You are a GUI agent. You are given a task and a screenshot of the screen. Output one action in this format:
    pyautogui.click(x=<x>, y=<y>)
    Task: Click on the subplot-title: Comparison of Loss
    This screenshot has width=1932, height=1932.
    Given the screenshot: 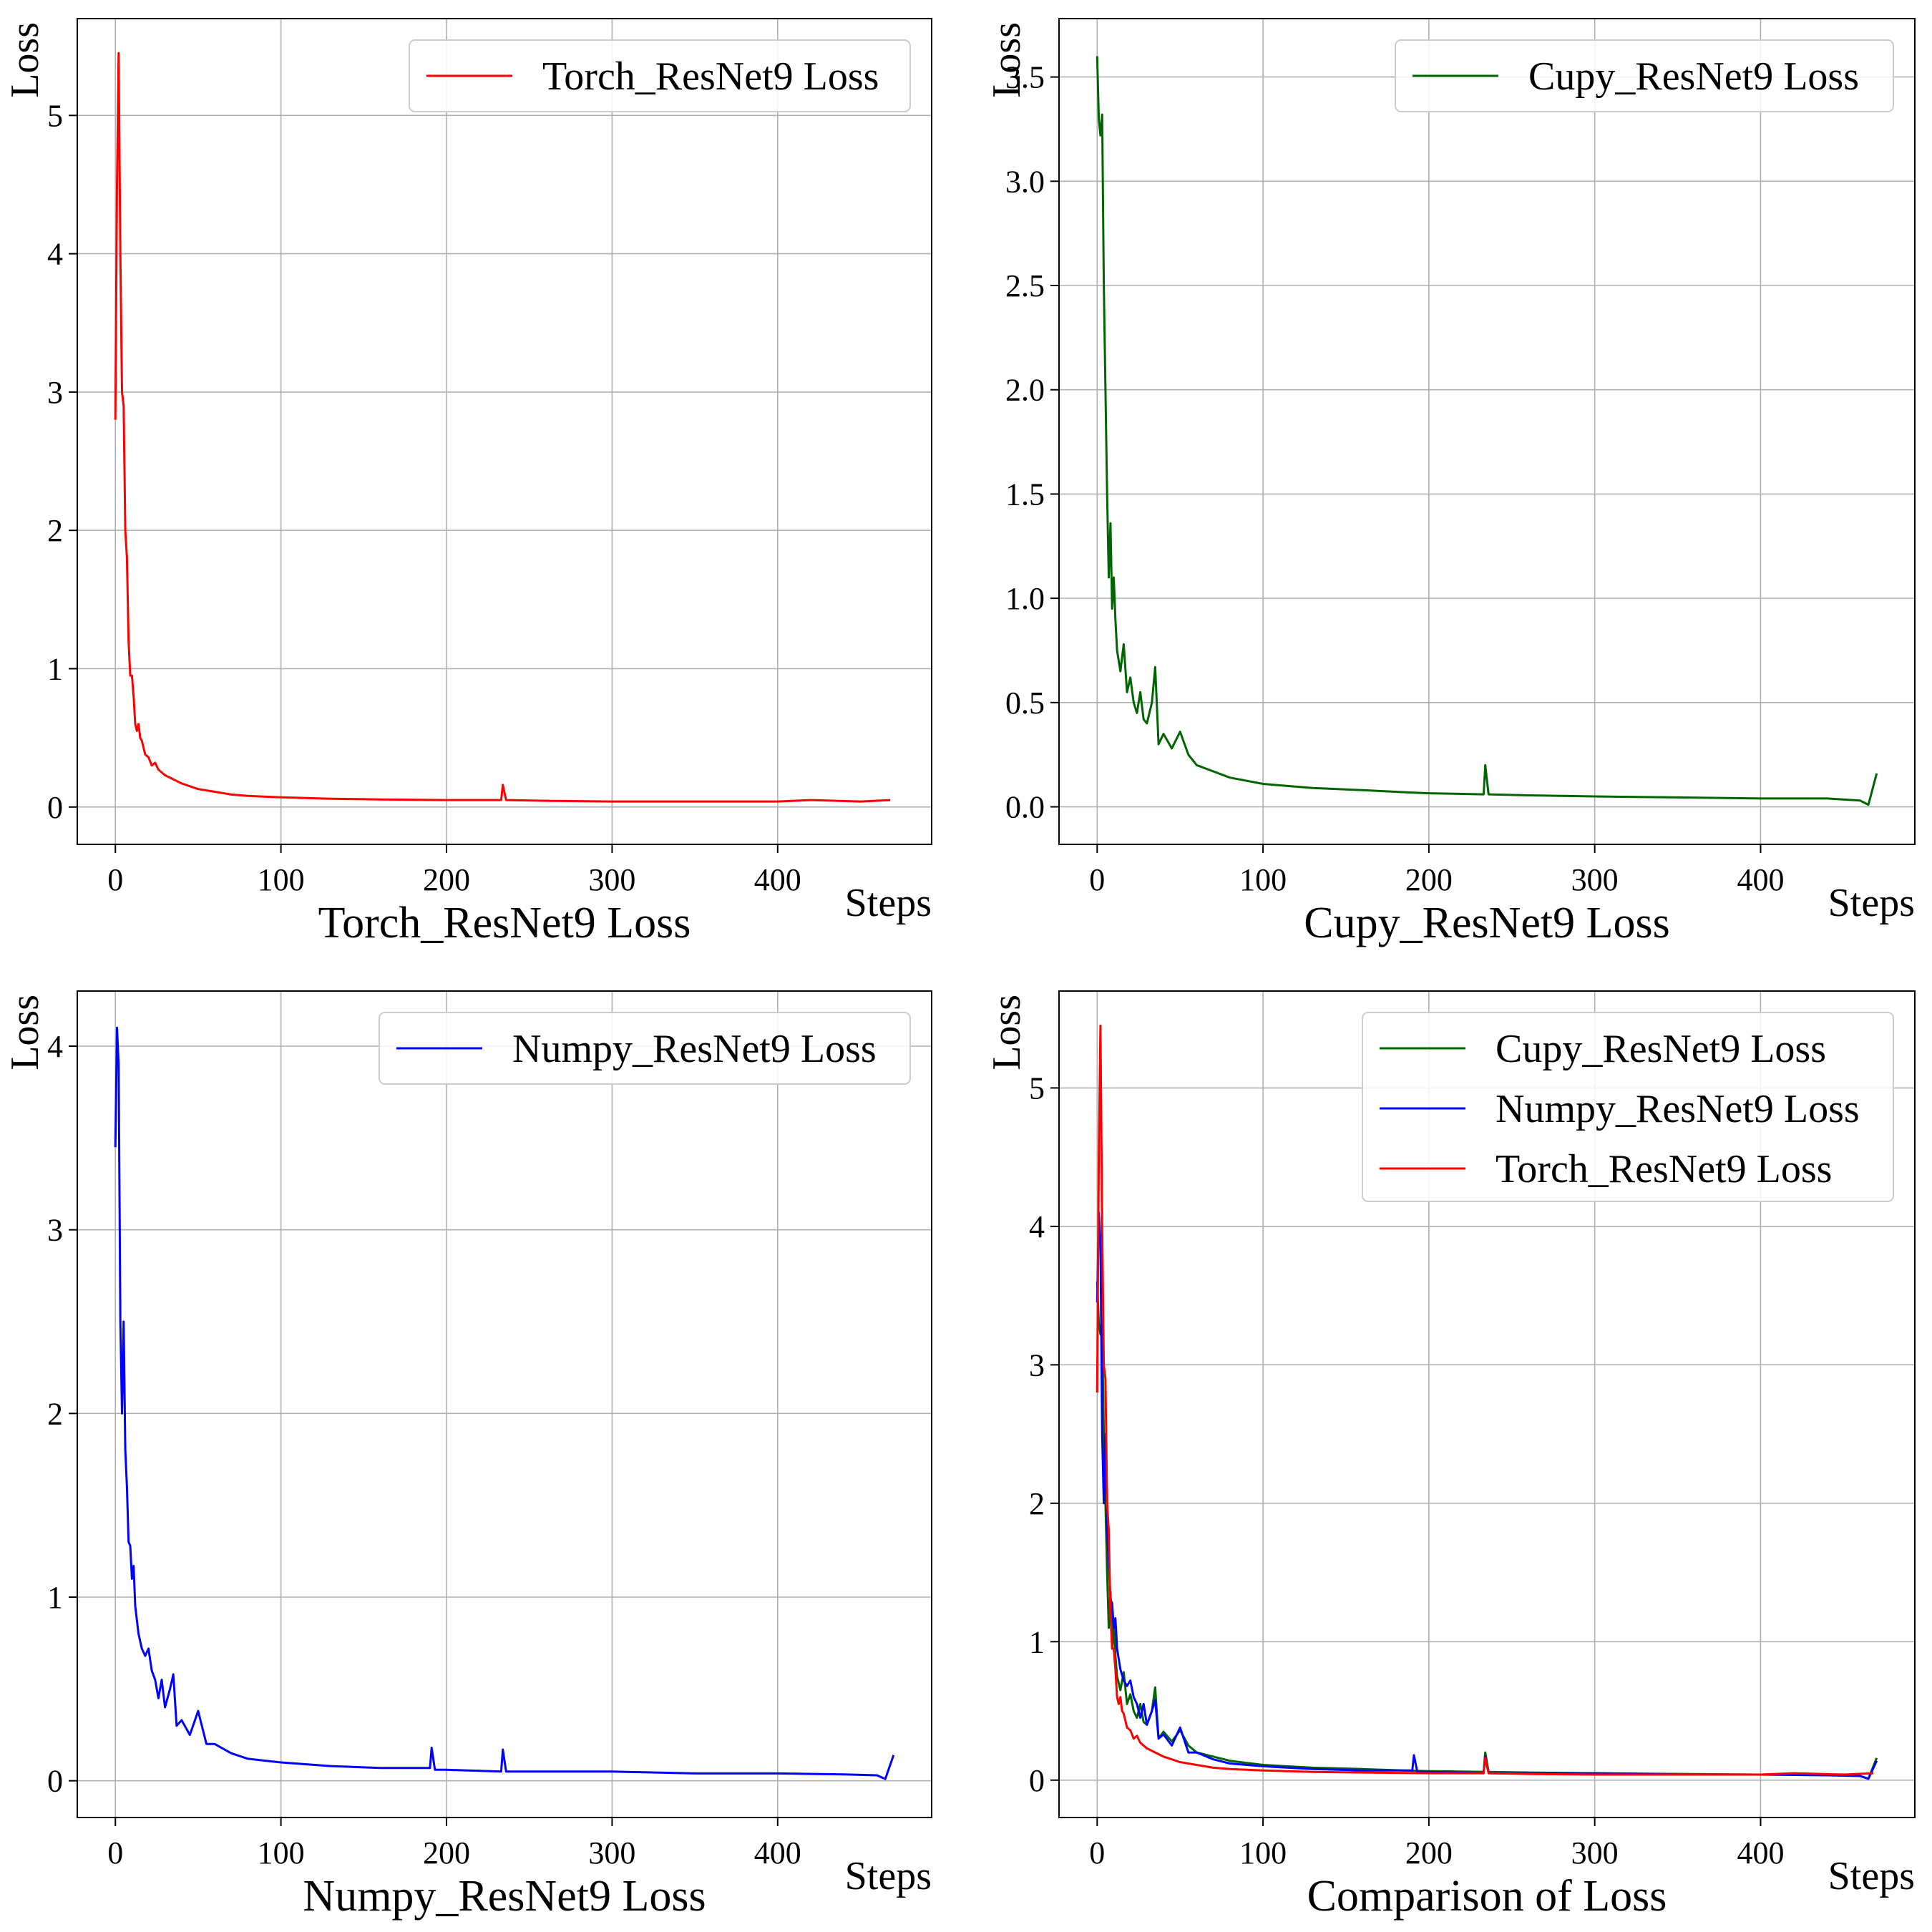 What is the action you would take?
    pyautogui.click(x=1487, y=1896)
    